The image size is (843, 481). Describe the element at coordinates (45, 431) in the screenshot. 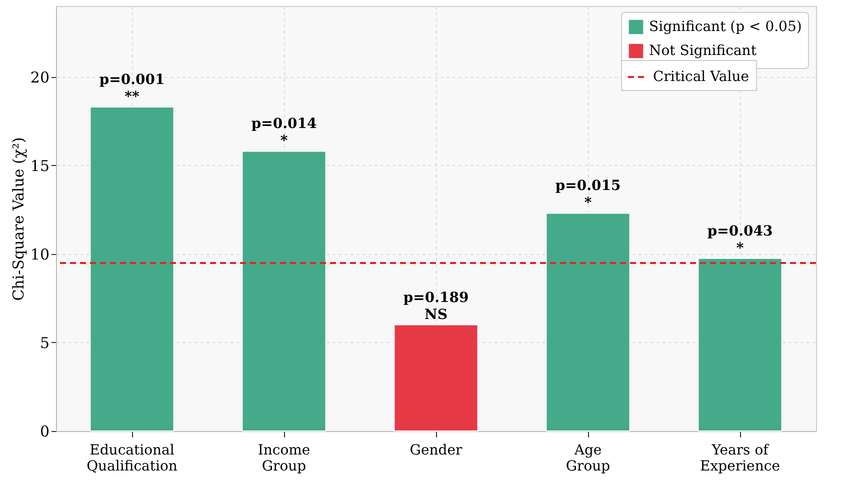

I see `y-tick-label: 0` at that location.